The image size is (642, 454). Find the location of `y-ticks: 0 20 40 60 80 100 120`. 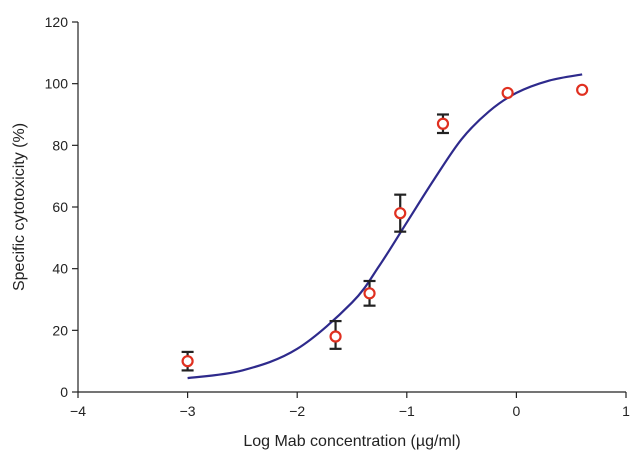

y-ticks: 0 20 40 60 80 100 120 is located at coordinates (61, 207).